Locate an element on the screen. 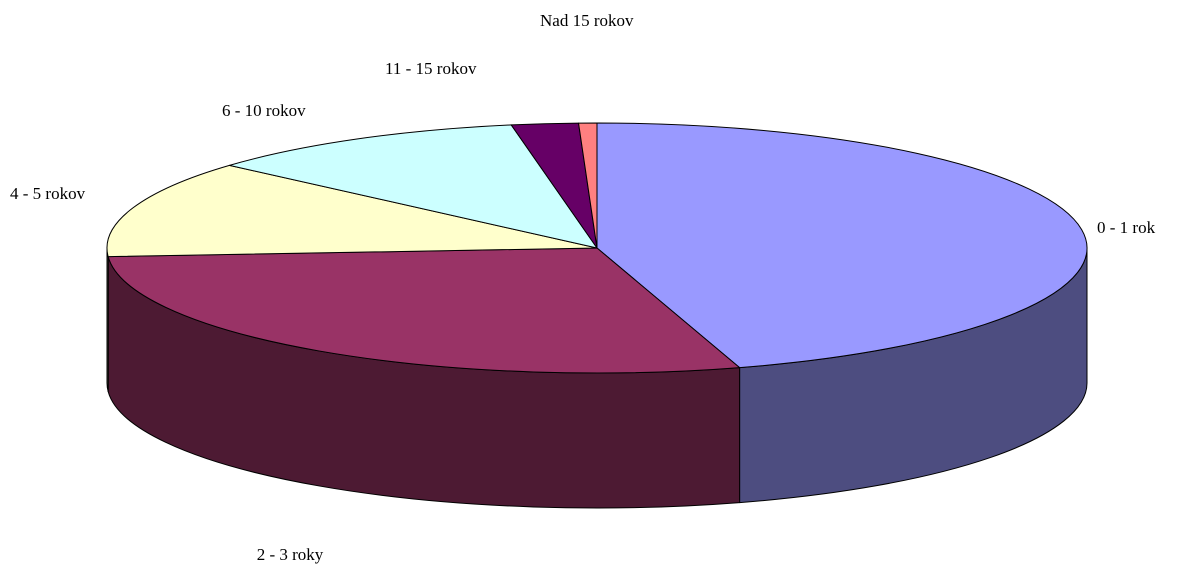  slice-side is located at coordinates (107, 320).